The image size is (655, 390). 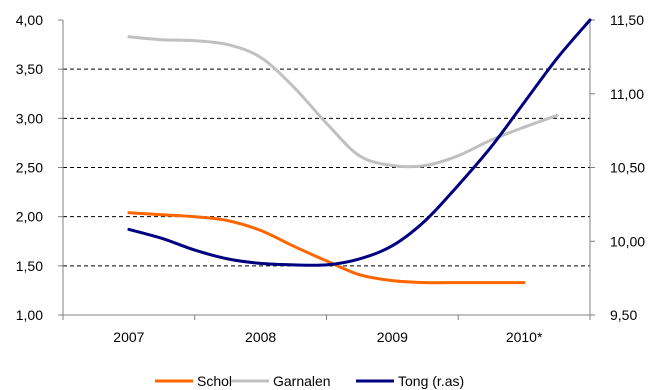 I want to click on left-tick-label: 1,00, so click(x=29, y=315).